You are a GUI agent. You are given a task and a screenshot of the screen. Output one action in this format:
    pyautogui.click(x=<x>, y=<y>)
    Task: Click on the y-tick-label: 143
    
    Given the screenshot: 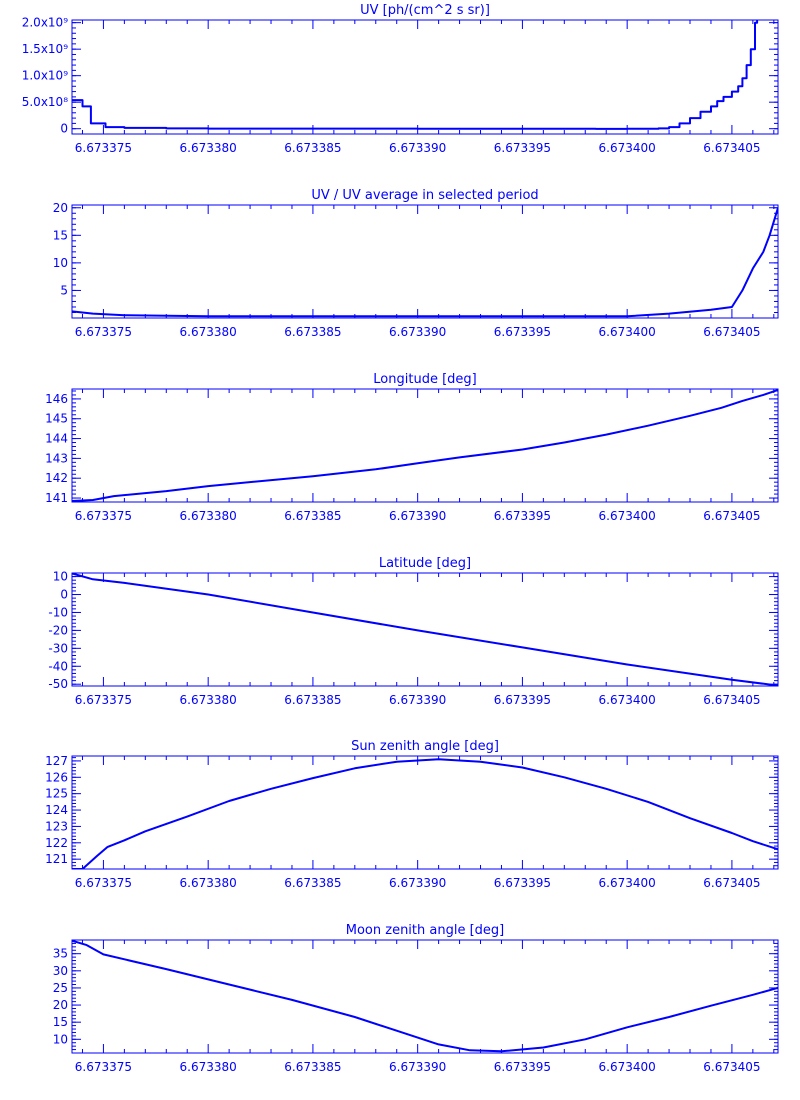 What is the action you would take?
    pyautogui.click(x=56, y=458)
    